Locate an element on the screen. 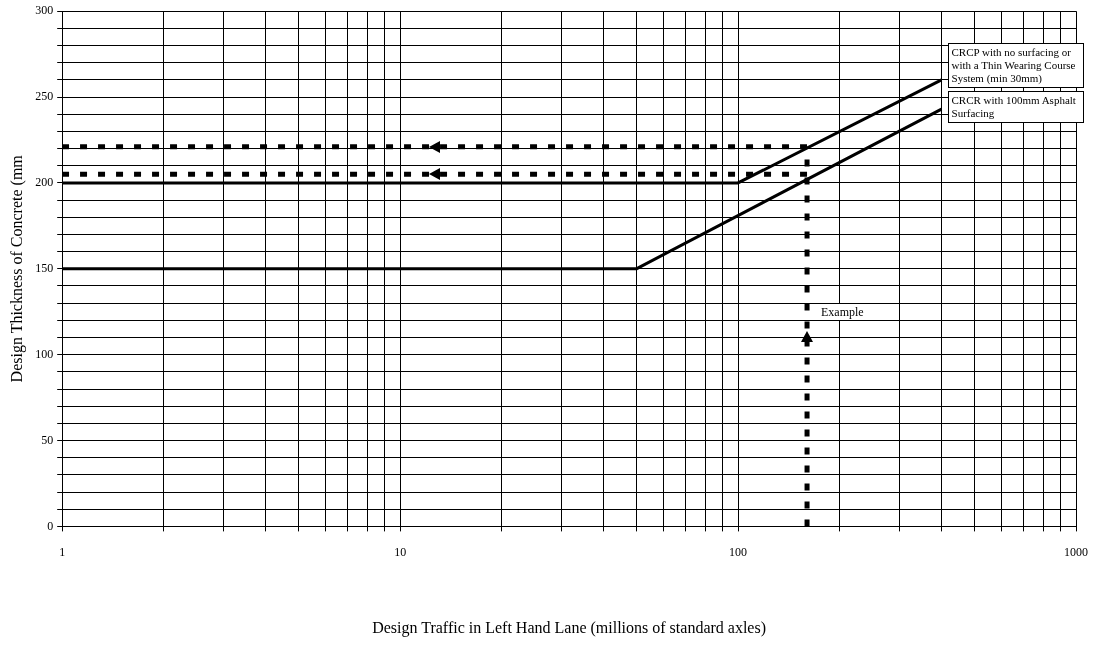 The height and width of the screenshot is (662, 1102). y-tick-label: 150 is located at coordinates (44, 267).